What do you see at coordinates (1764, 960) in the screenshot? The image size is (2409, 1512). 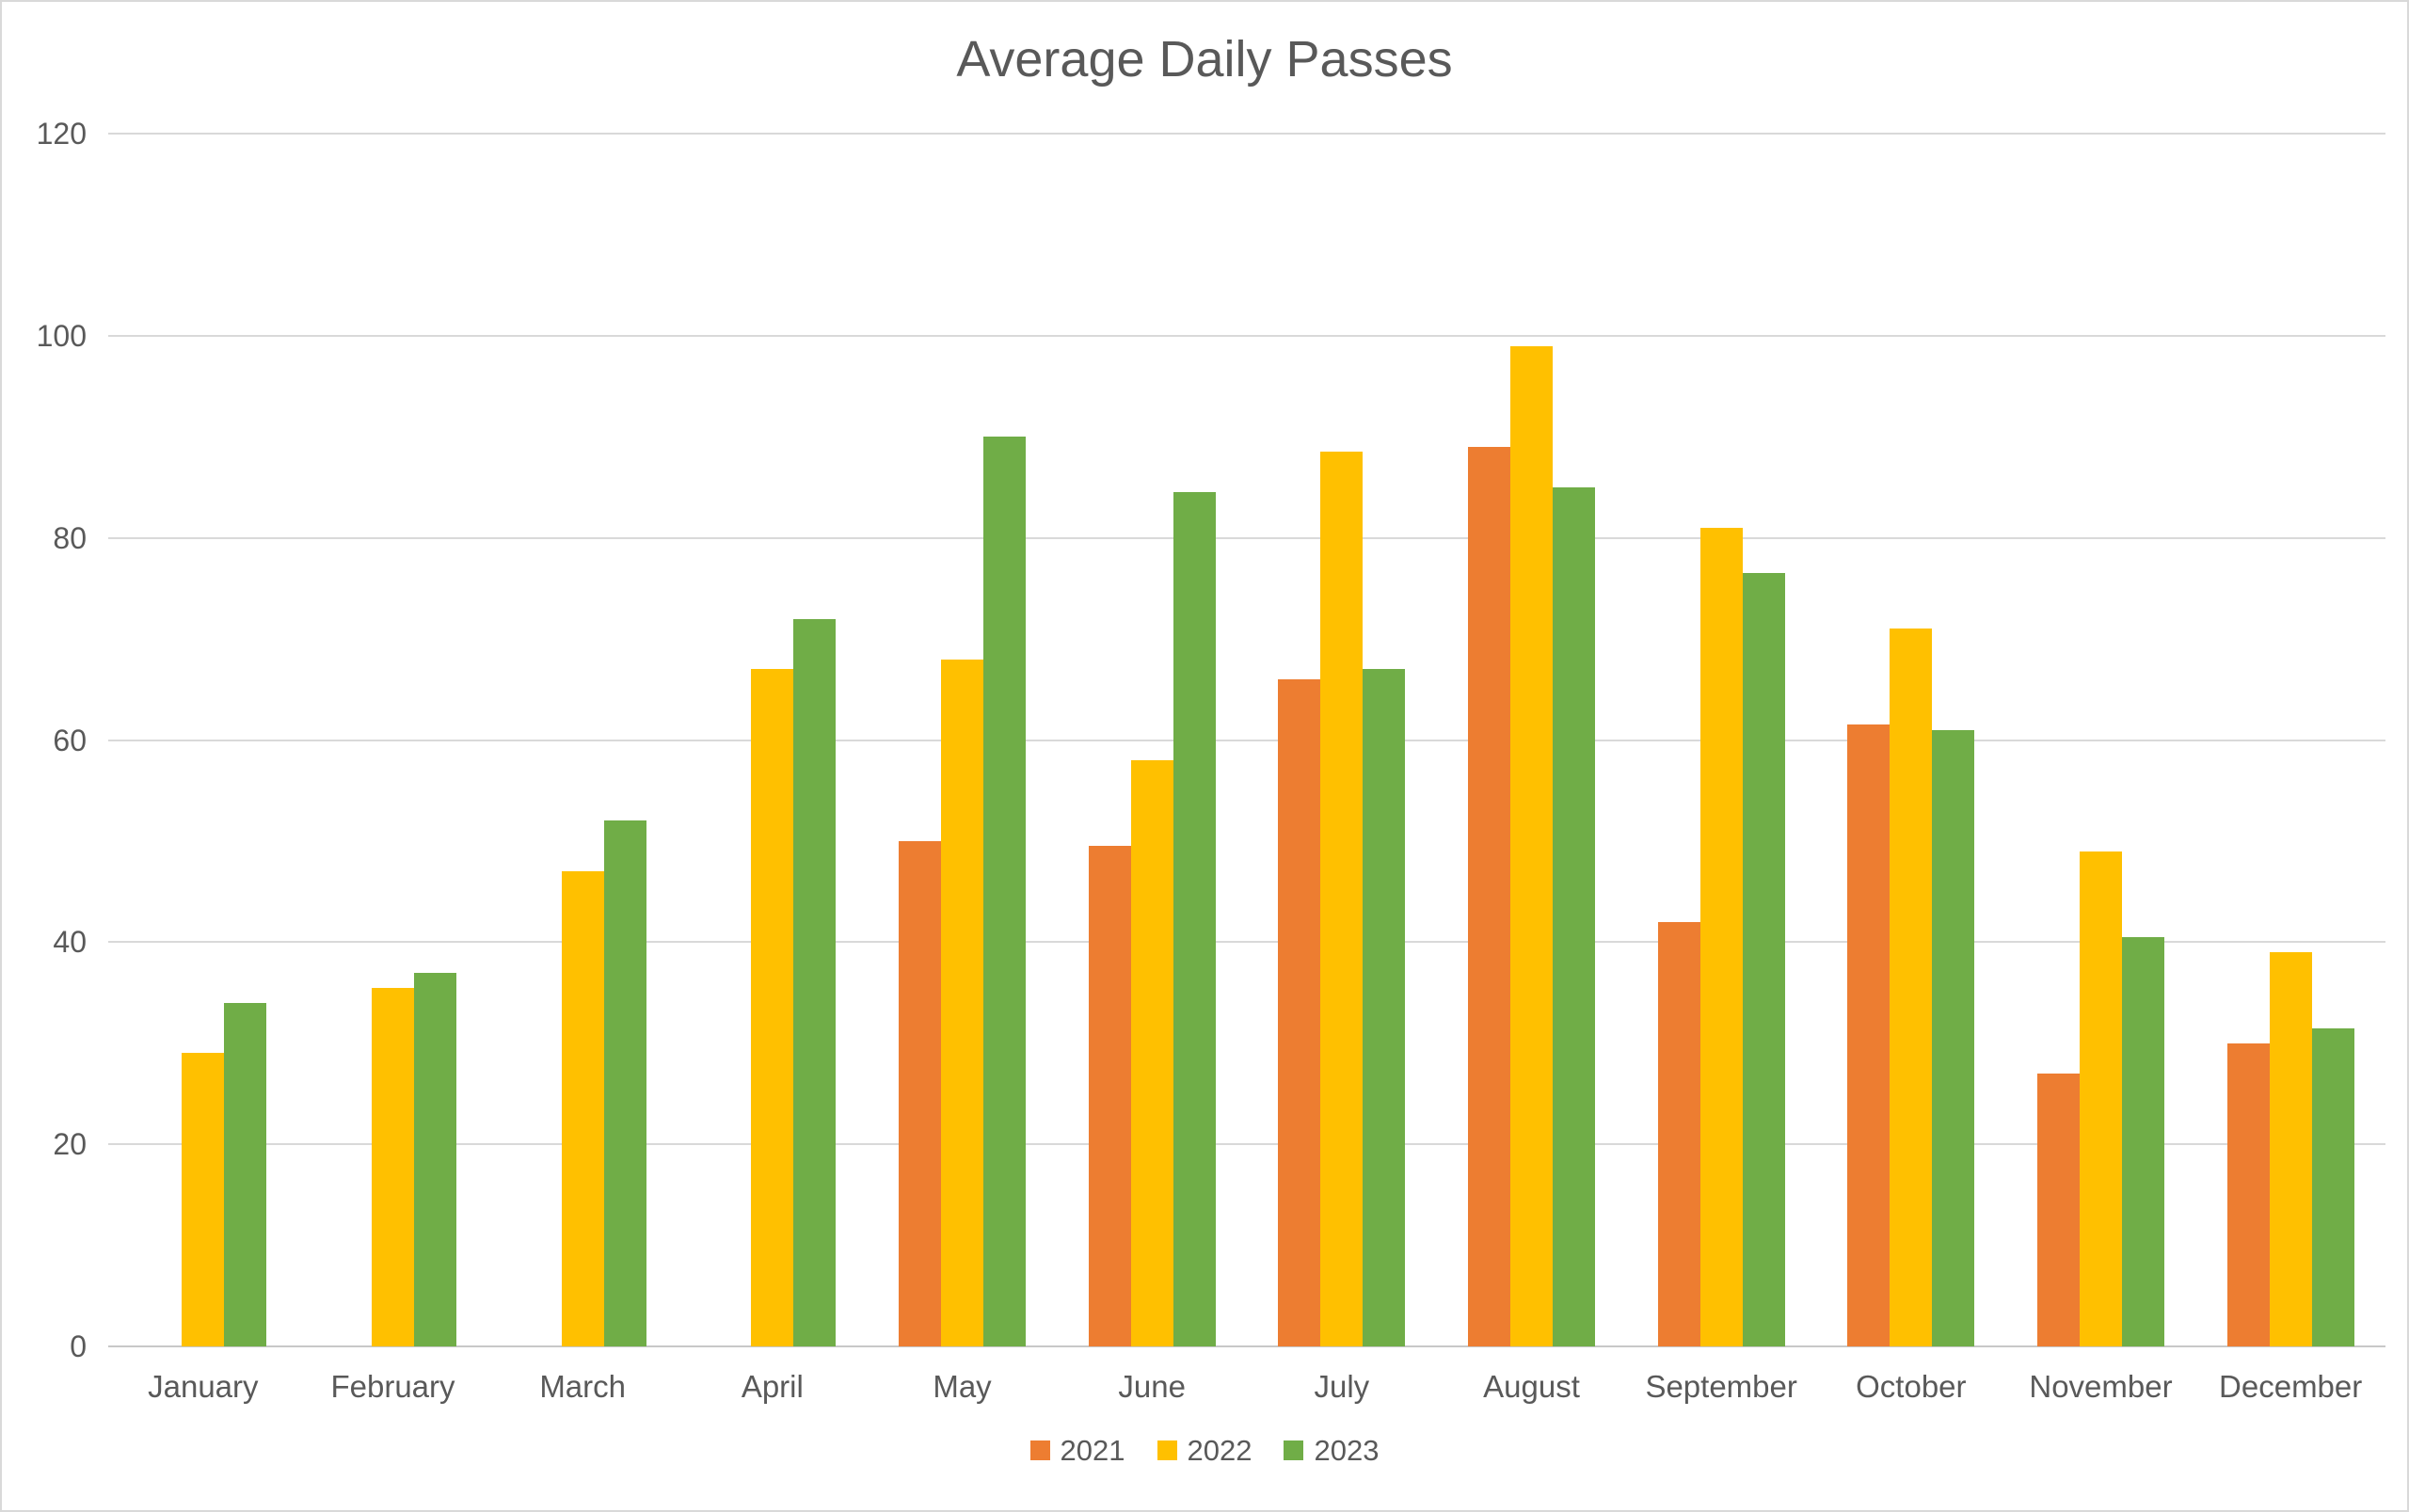 I see `bar-2023-september` at bounding box center [1764, 960].